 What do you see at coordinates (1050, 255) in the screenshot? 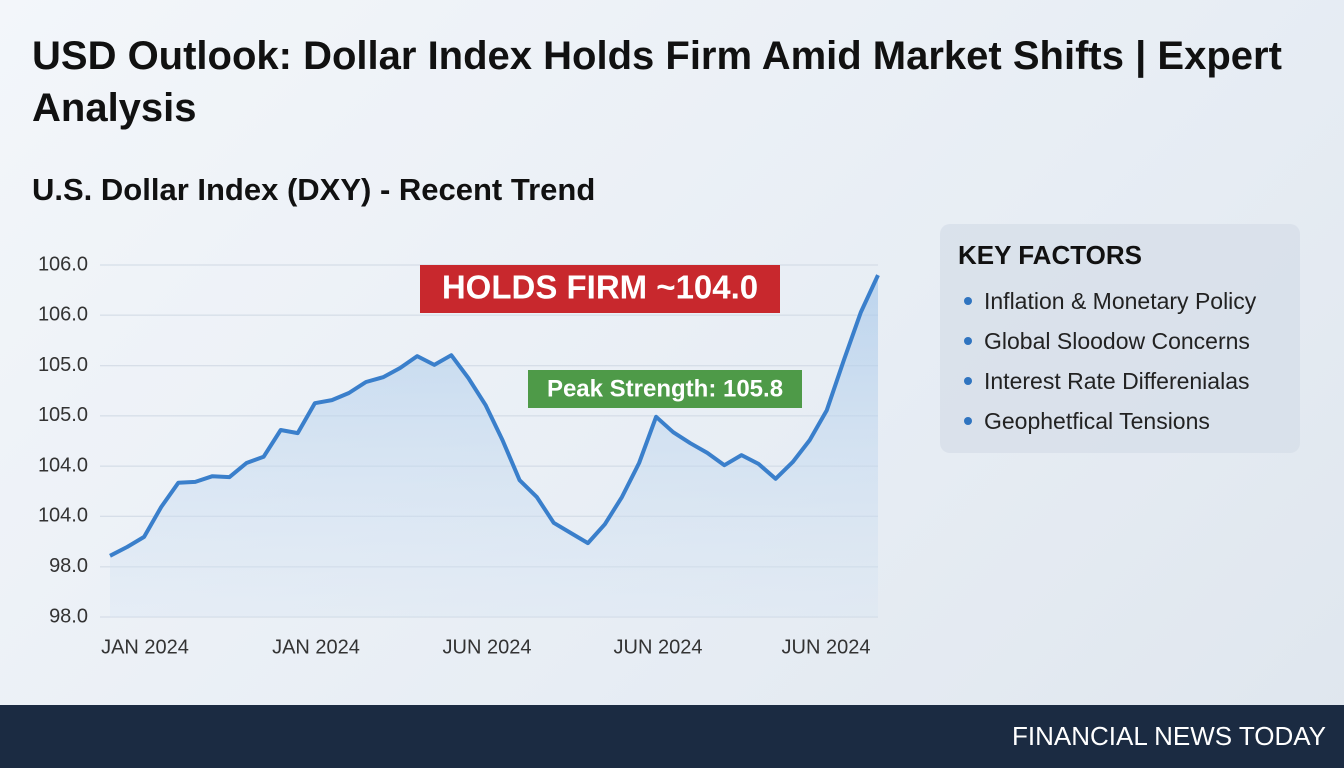
I see `panel-title: KEY FACTORS` at bounding box center [1050, 255].